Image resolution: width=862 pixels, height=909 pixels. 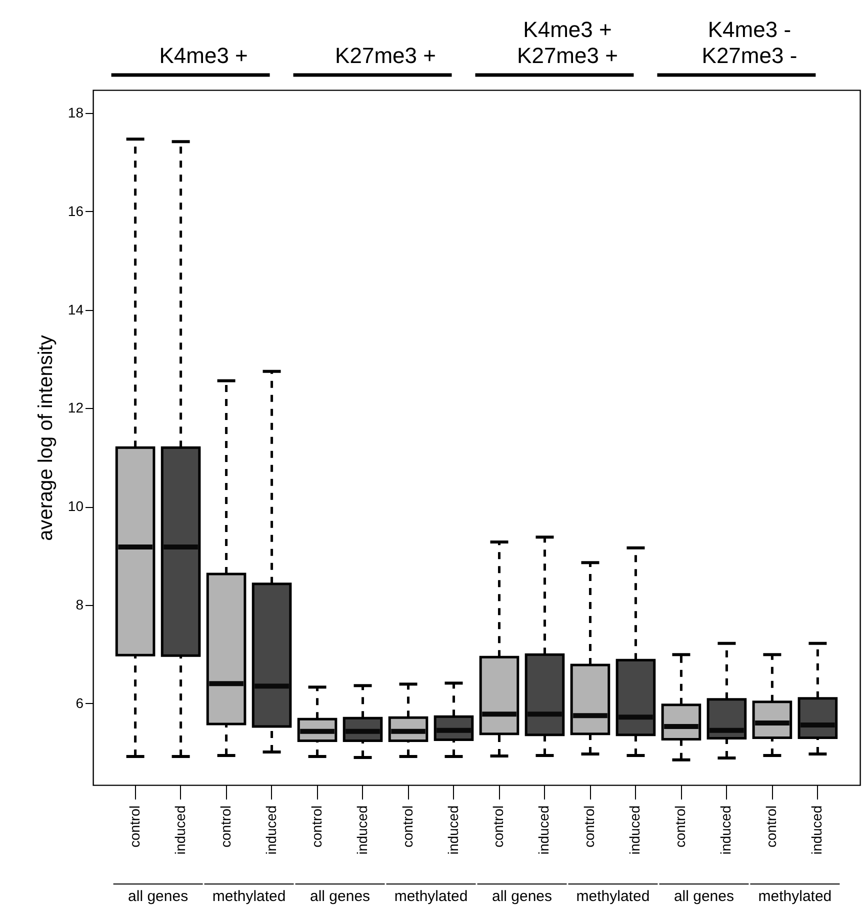 I want to click on y-axis-title: average log of intensity, so click(x=45, y=438).